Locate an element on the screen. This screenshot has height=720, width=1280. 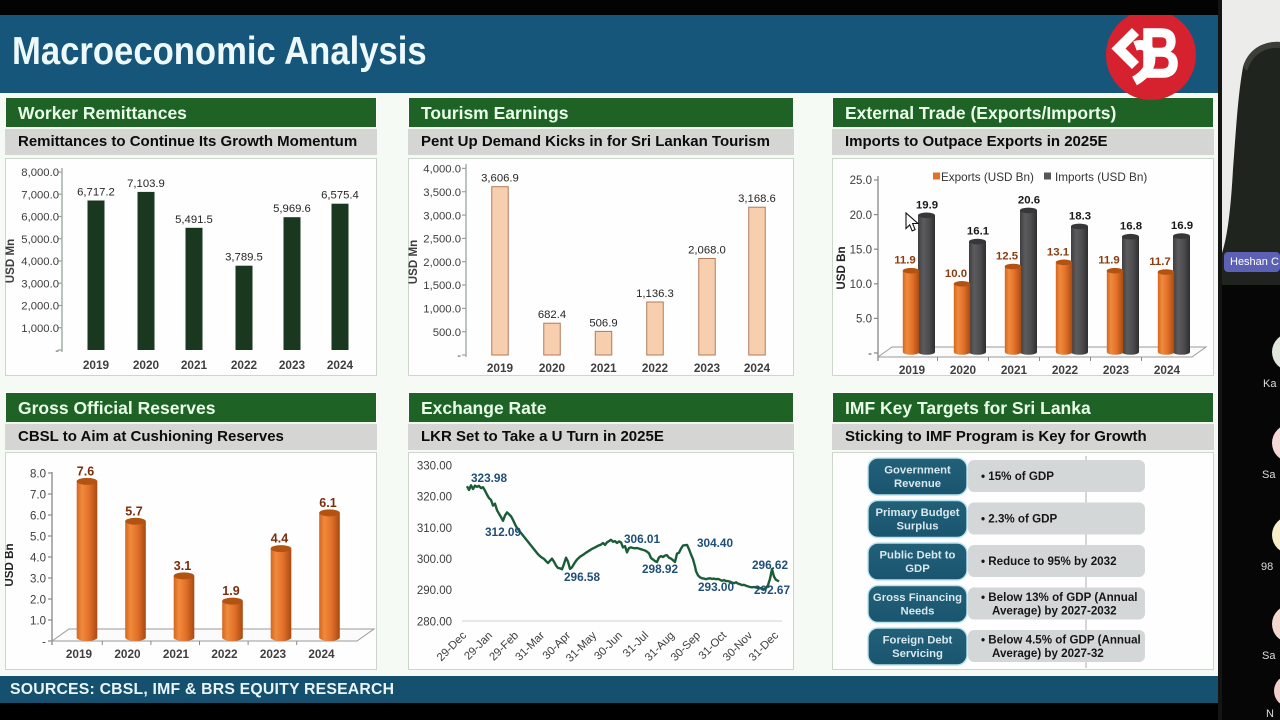
svg-text: 323.98 is located at coordinates (489, 478).